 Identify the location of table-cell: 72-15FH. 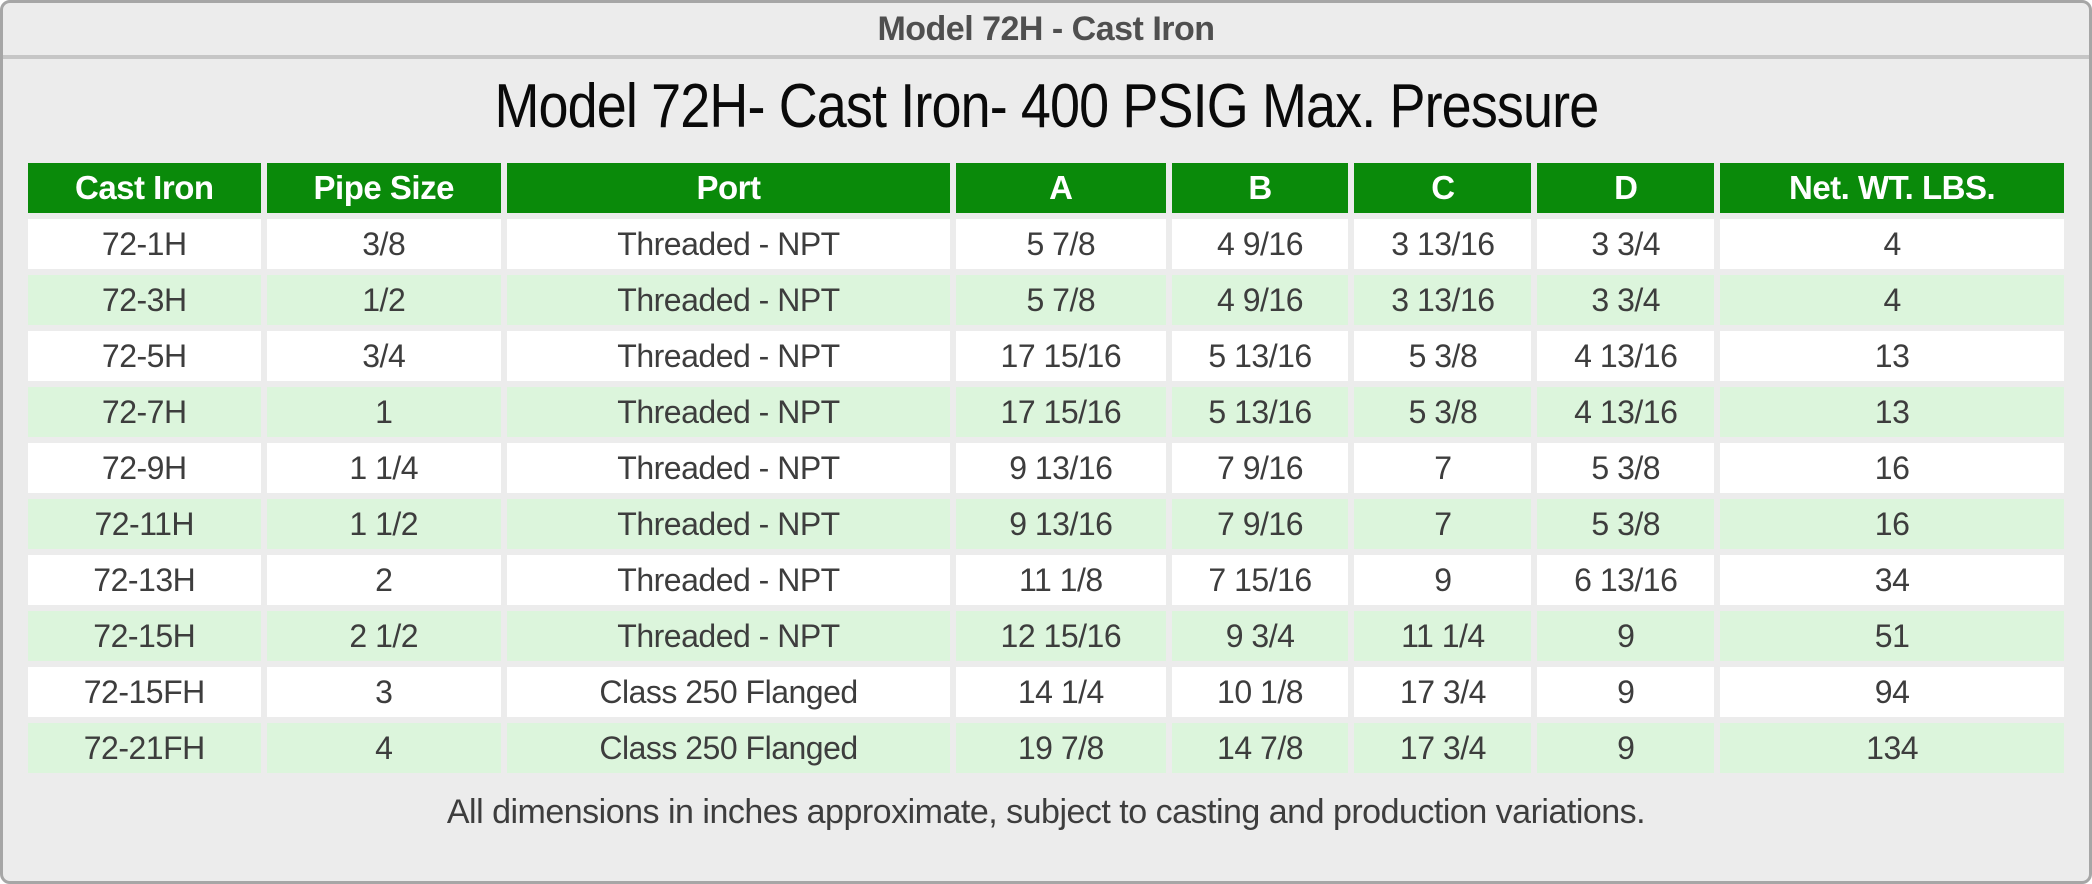
(144, 692).